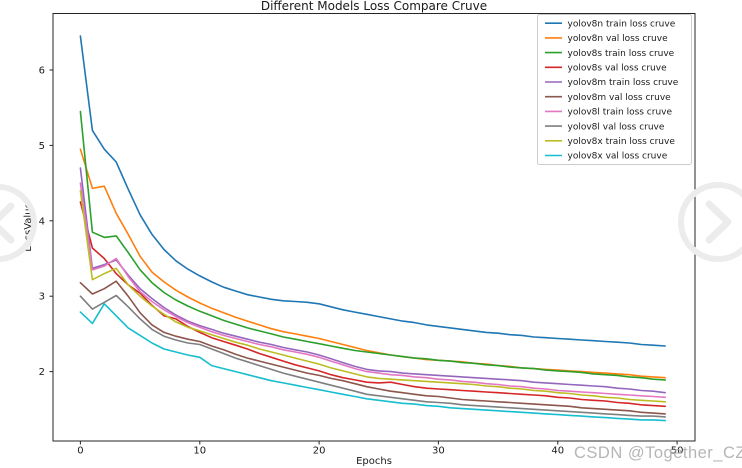 The image size is (742, 468). I want to click on x-tick-label: 50, so click(677, 451).